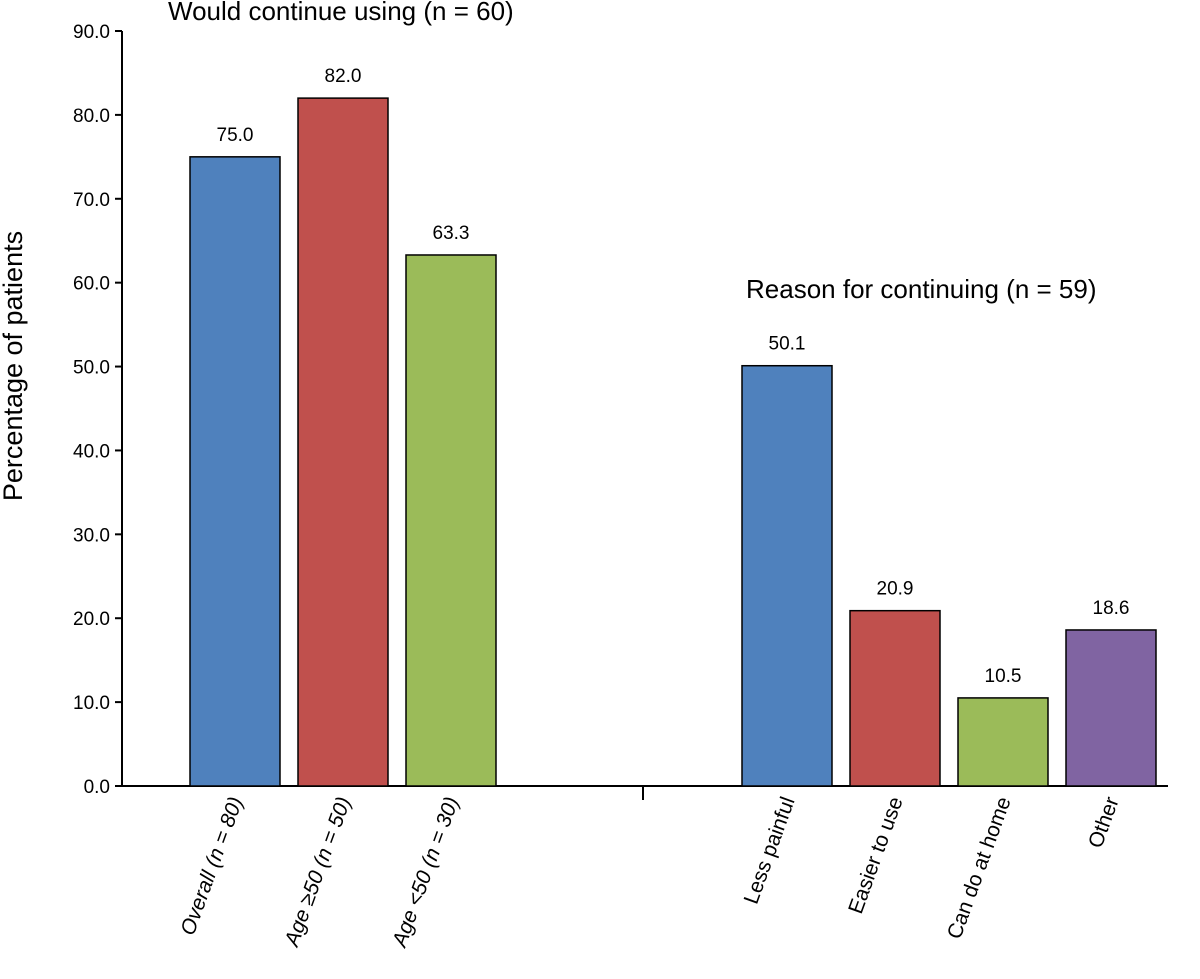 This screenshot has height=979, width=1200. I want to click on y-tick-label: 30.0, so click(91, 535).